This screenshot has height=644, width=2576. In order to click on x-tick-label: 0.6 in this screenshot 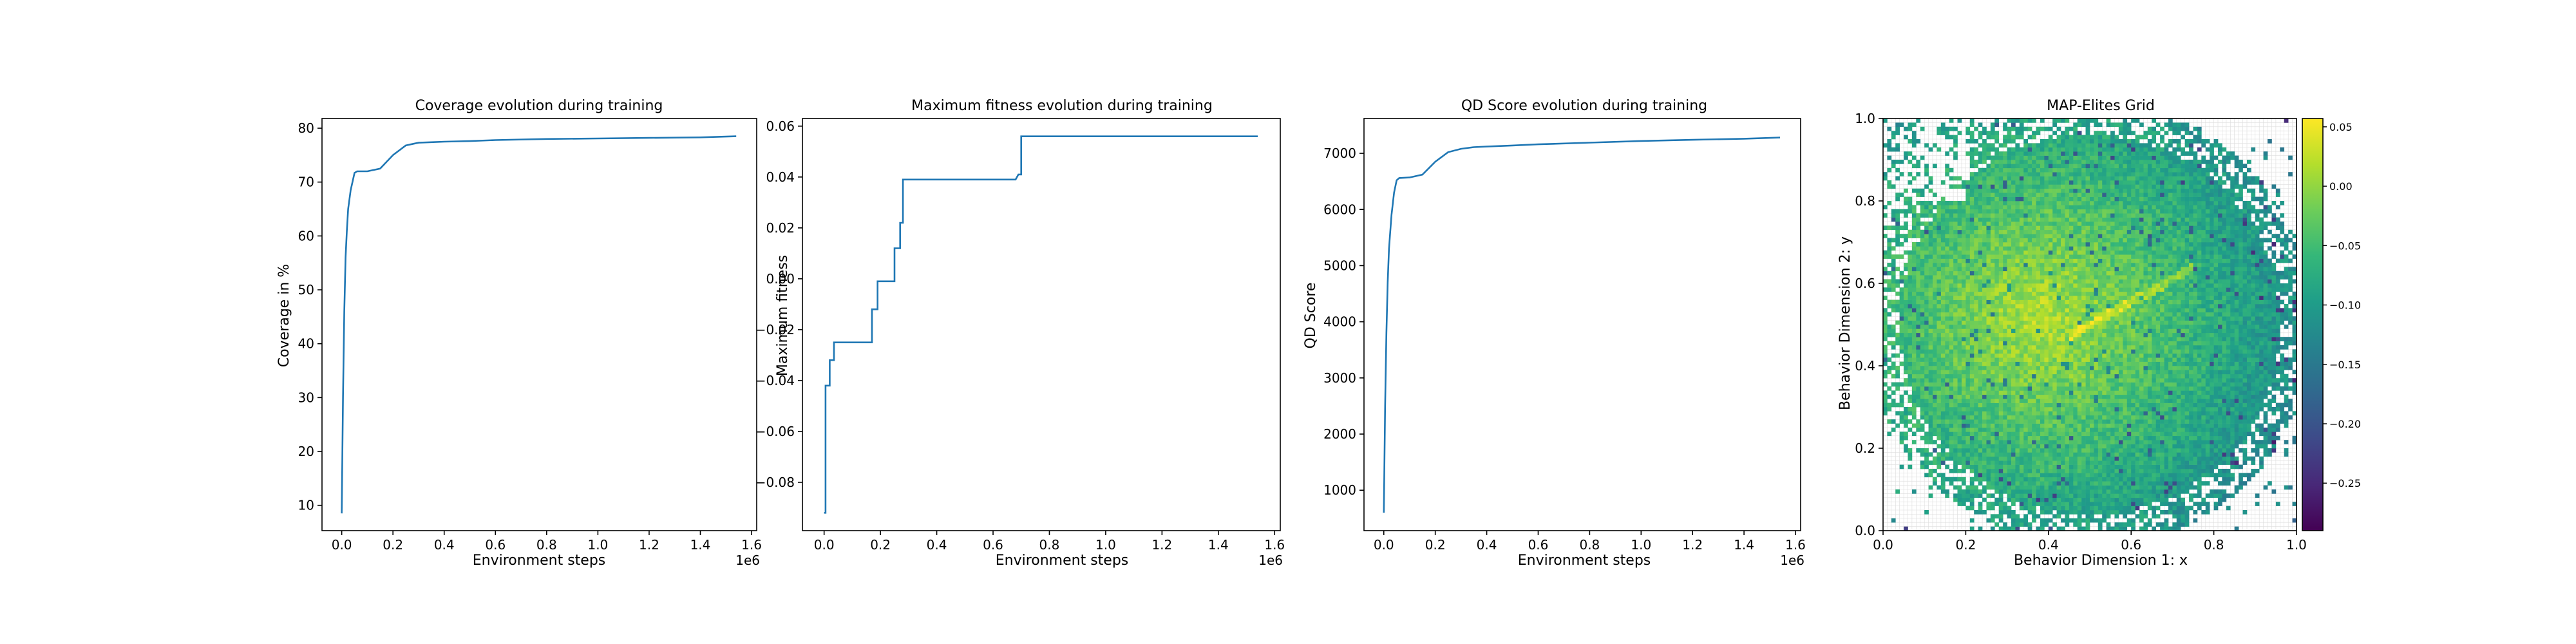, I will do `click(496, 545)`.